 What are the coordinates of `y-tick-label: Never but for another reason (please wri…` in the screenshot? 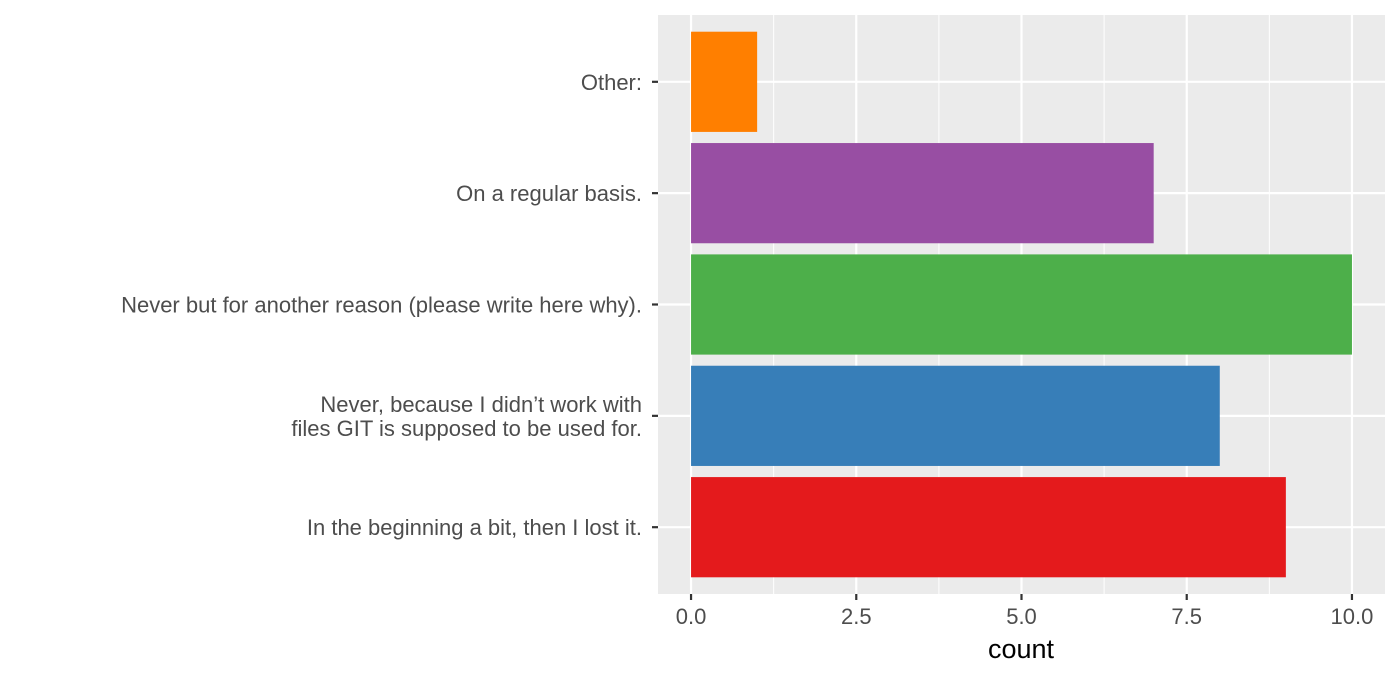 It's located at (381, 305).